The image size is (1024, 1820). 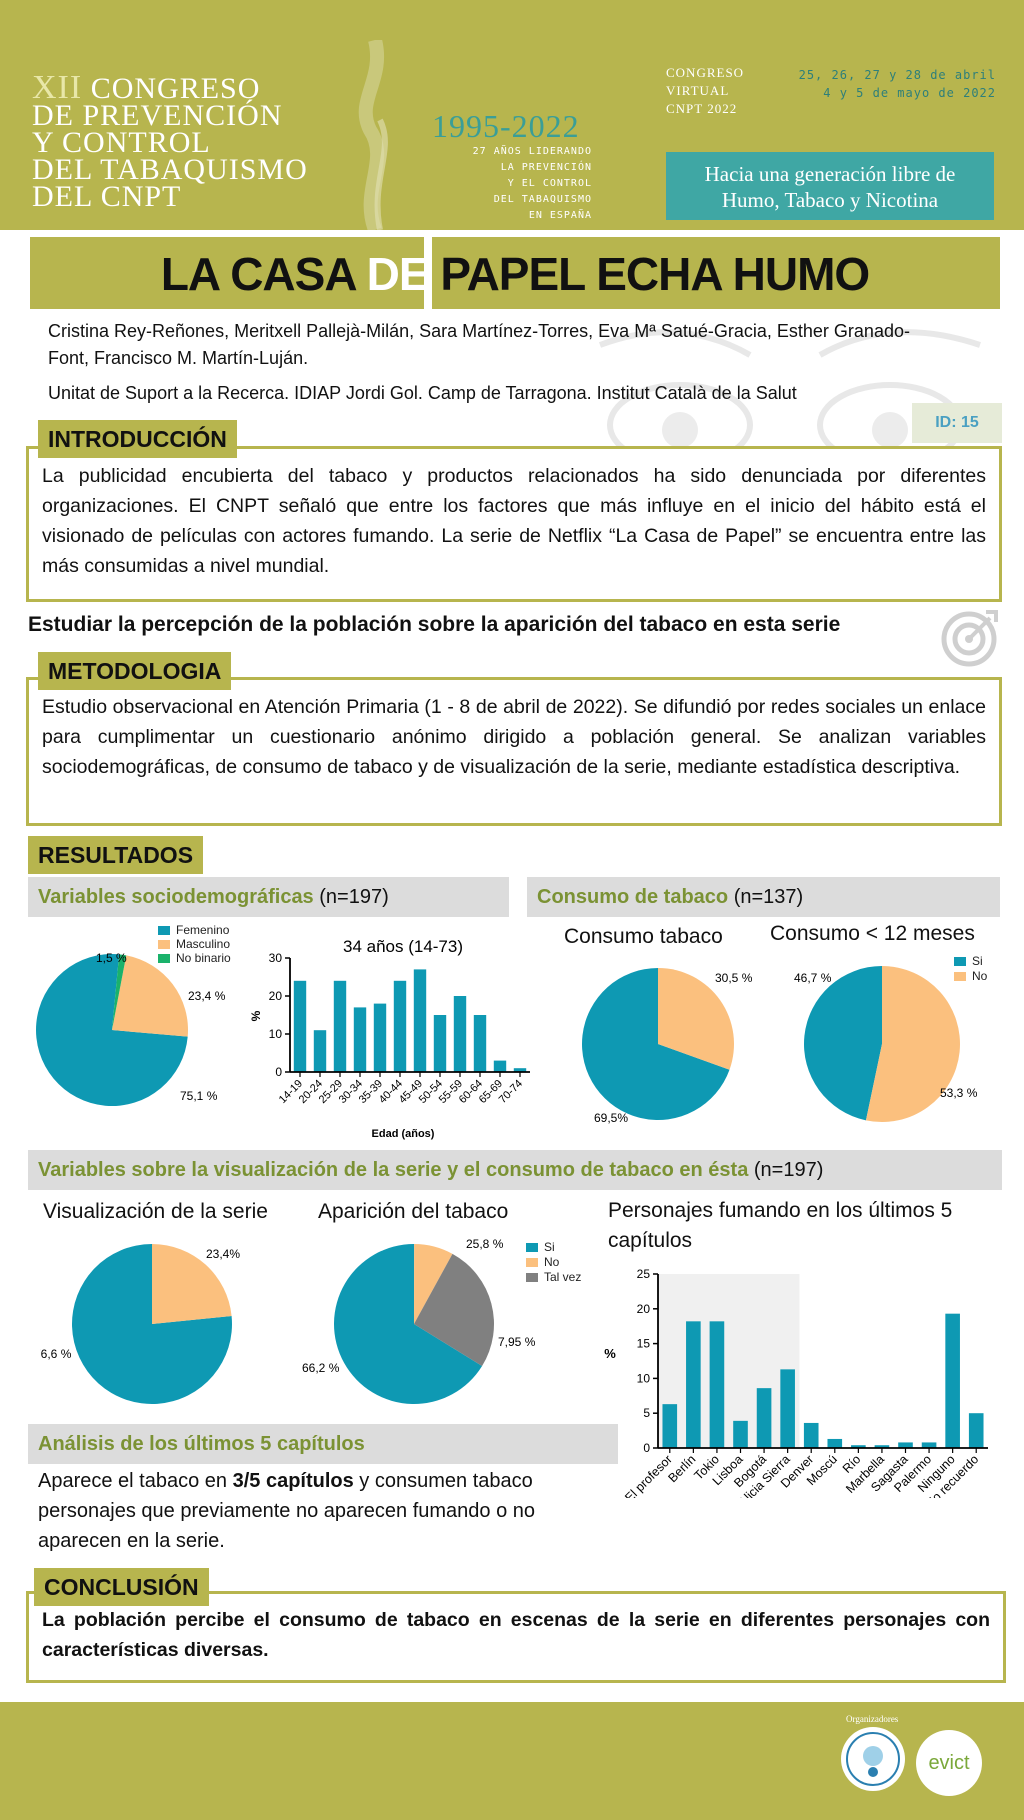 I want to click on sex-pie-slices, so click(x=112, y=1030).